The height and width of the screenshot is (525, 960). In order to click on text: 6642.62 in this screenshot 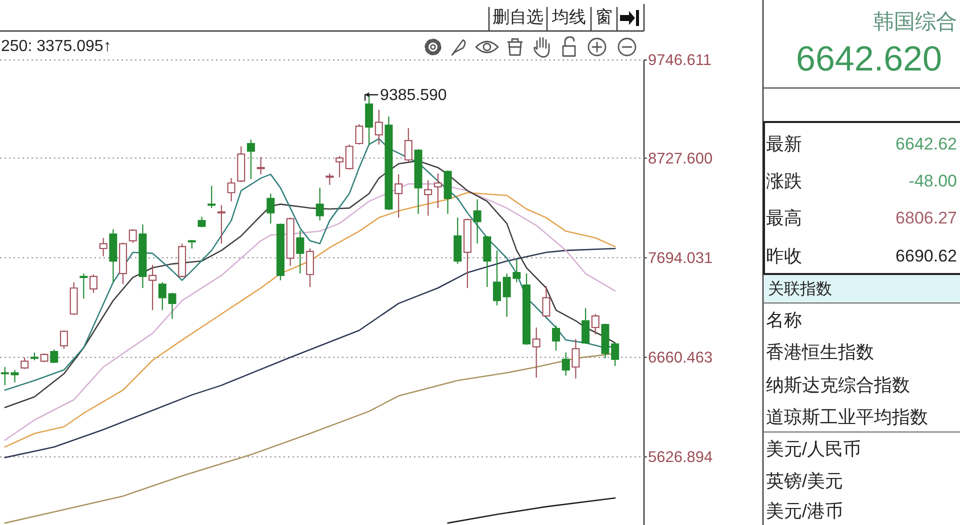, I will do `click(926, 144)`.